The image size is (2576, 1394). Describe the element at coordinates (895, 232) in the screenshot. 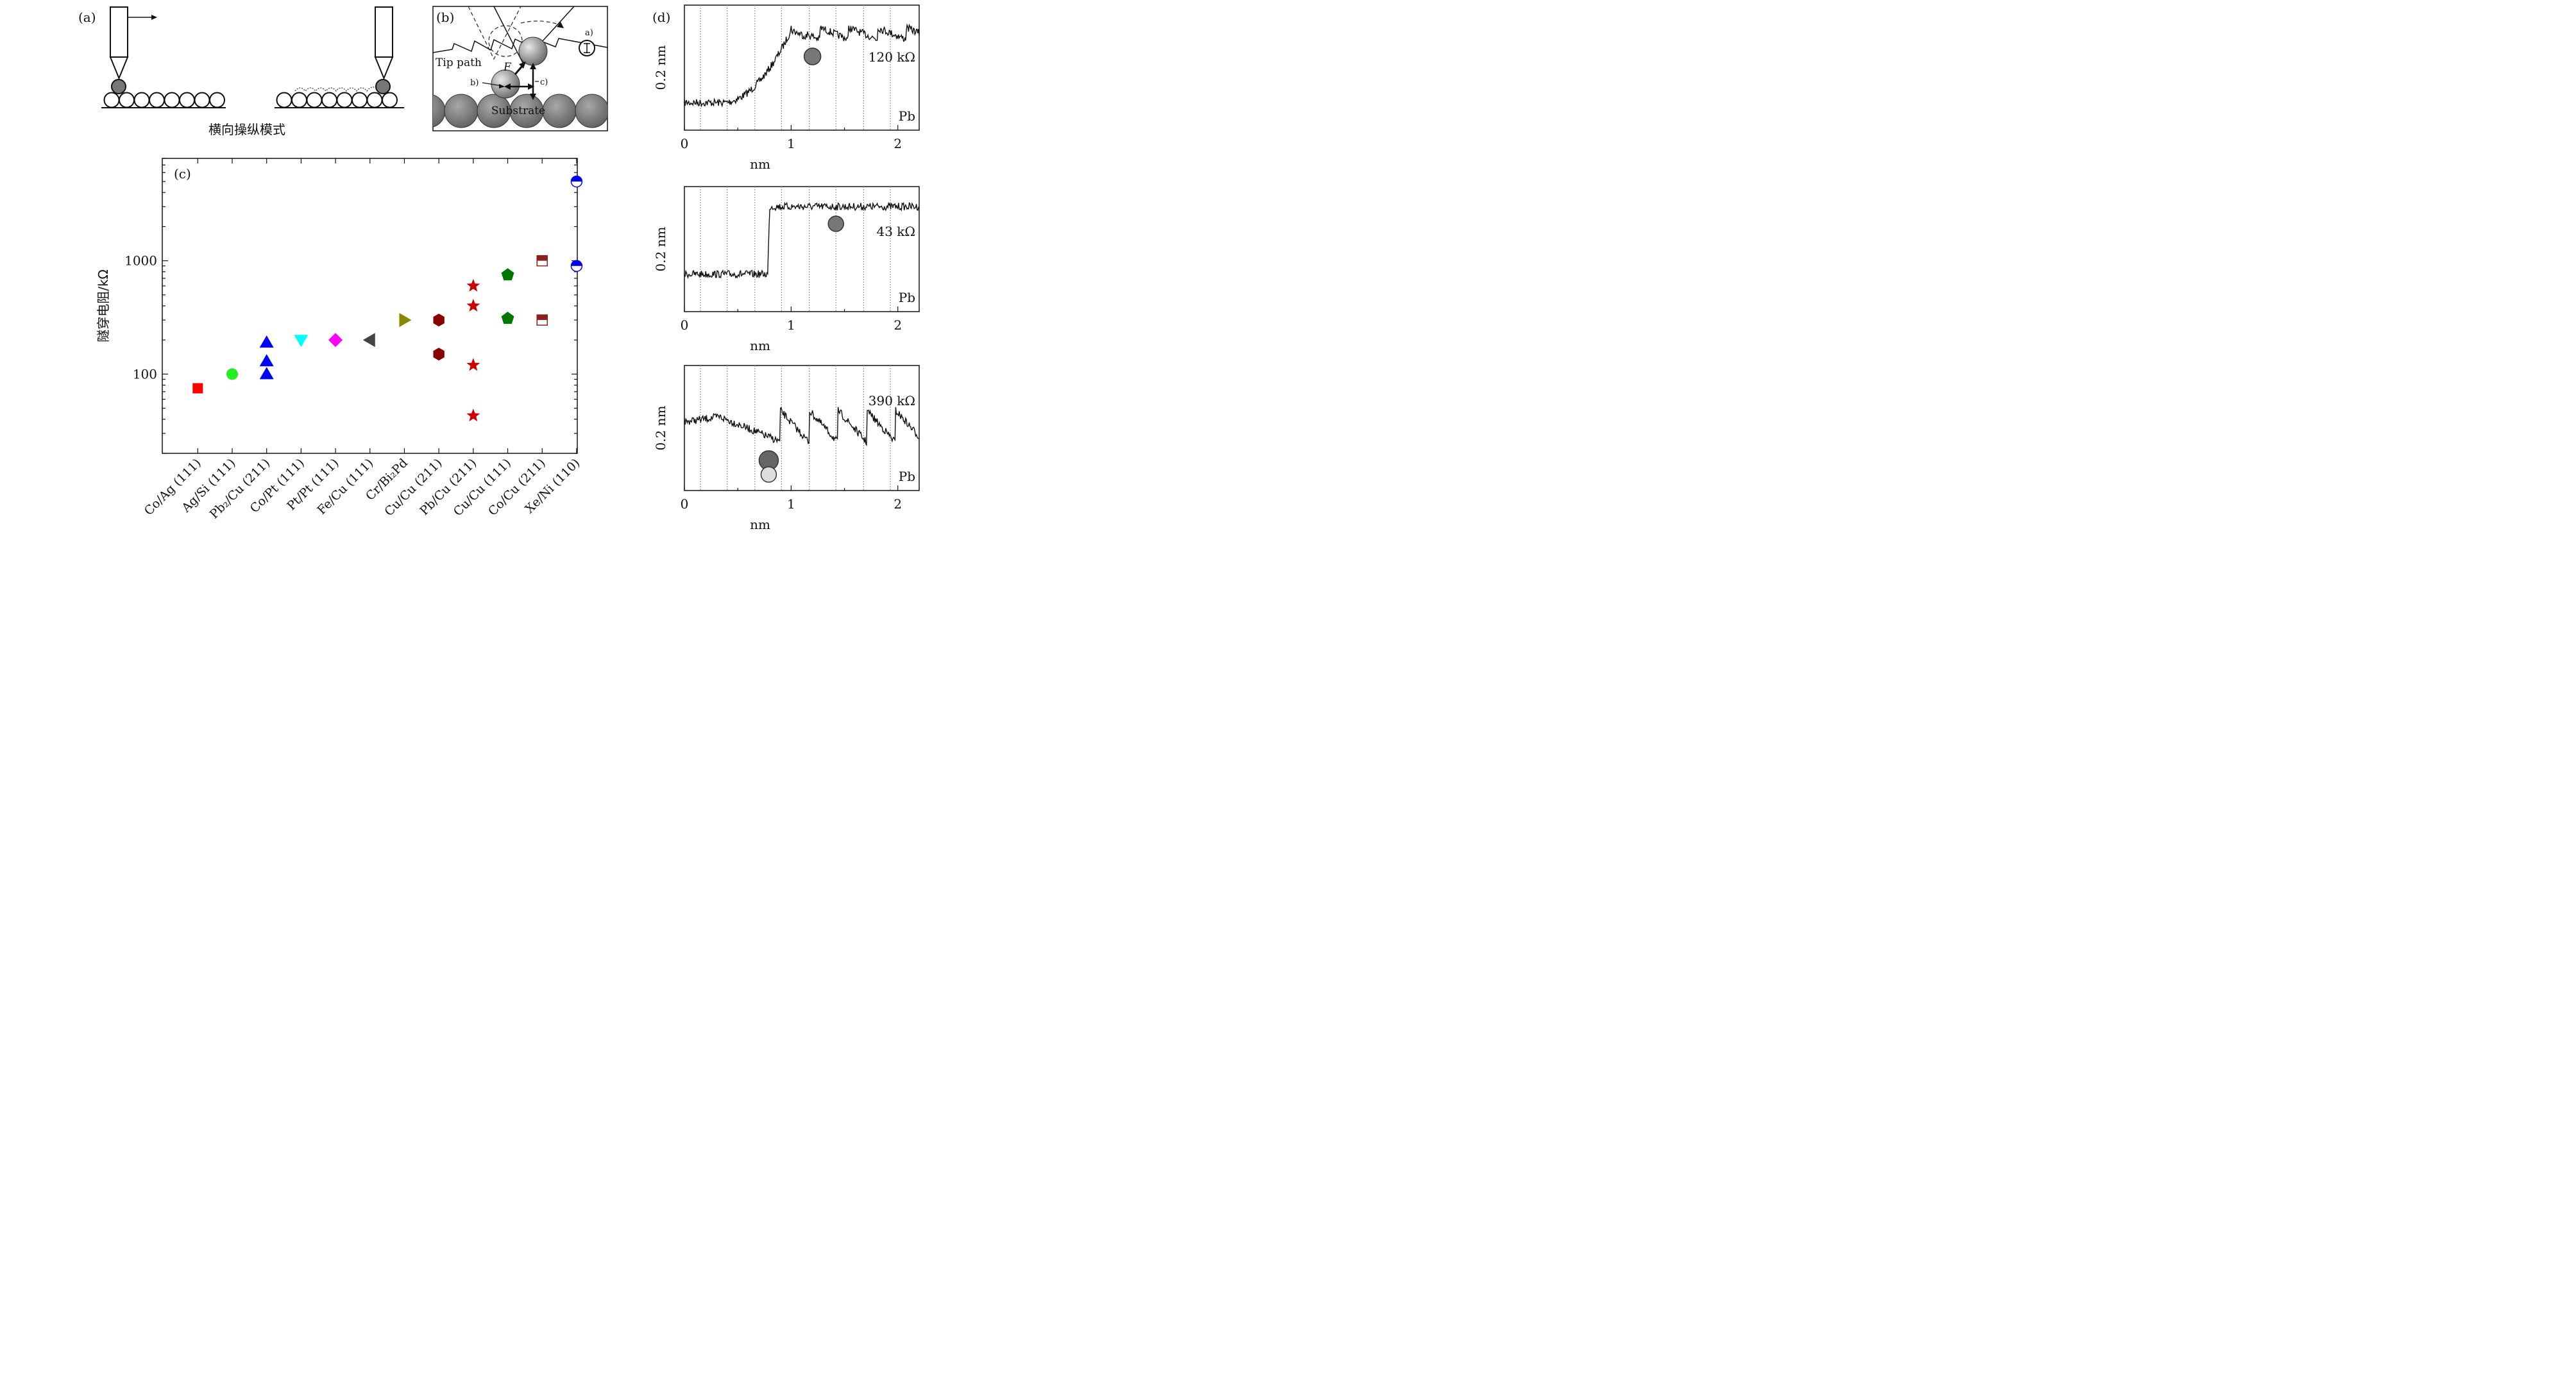

I see `resistance-label: 43 kΩ` at that location.